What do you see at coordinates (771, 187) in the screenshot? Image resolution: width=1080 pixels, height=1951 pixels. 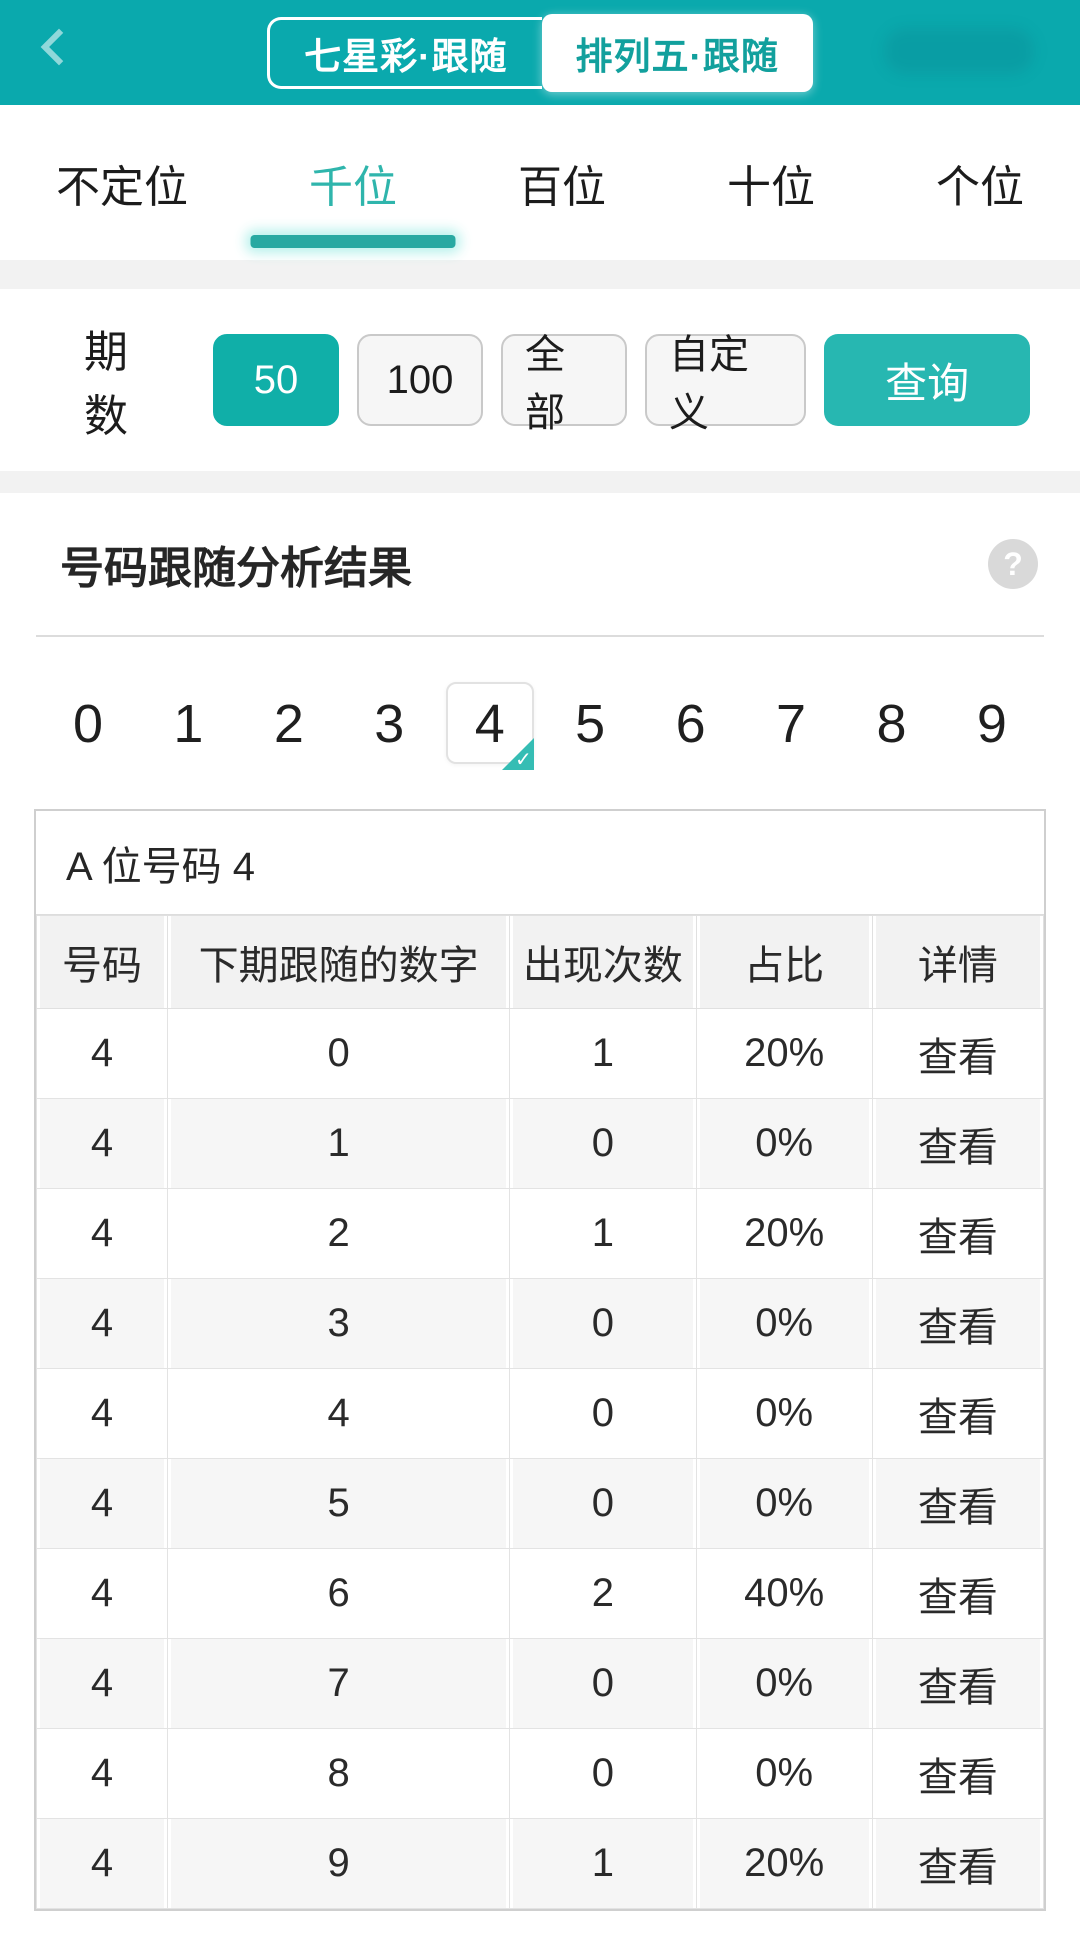 I see `tab-shiwei: 十位` at bounding box center [771, 187].